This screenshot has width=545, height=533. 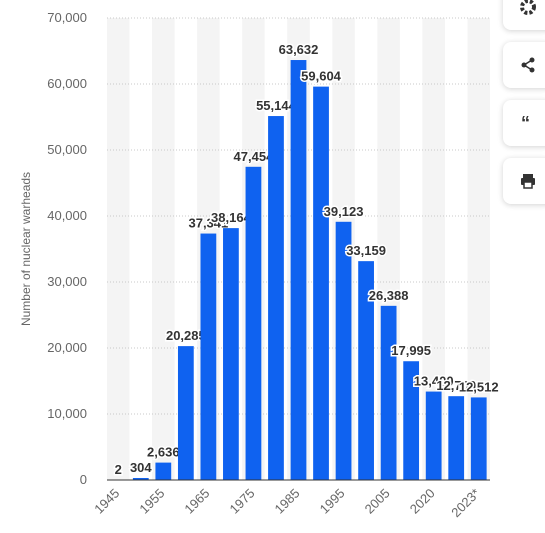 I want to click on data-label: 2,636, so click(x=163, y=452).